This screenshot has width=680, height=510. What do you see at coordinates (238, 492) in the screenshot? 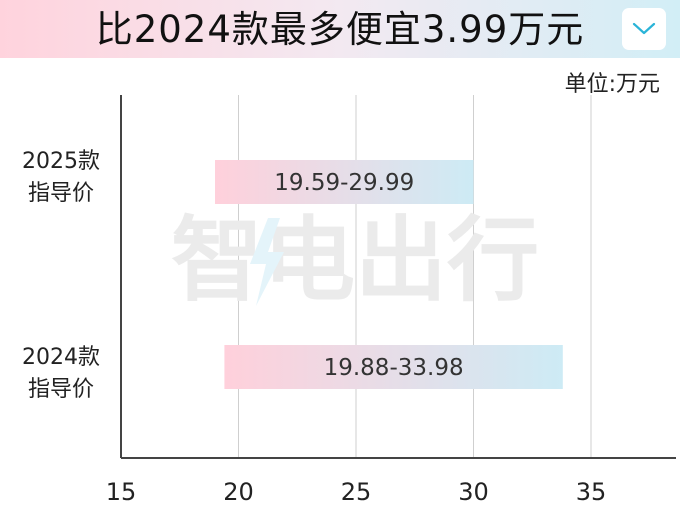
I see `x-tick-label: 20` at bounding box center [238, 492].